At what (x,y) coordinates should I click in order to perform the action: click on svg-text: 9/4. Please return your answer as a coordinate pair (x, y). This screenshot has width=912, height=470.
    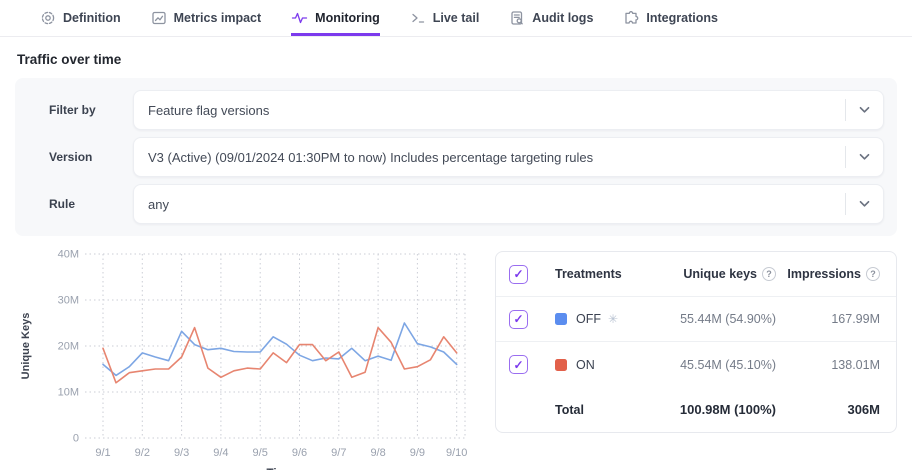
    Looking at the image, I should click on (220, 453).